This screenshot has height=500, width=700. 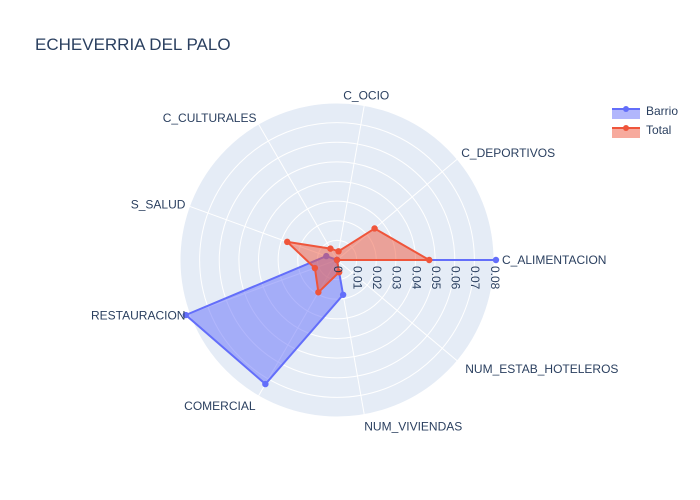 I want to click on radial-tick-label: 0.03, so click(x=397, y=278).